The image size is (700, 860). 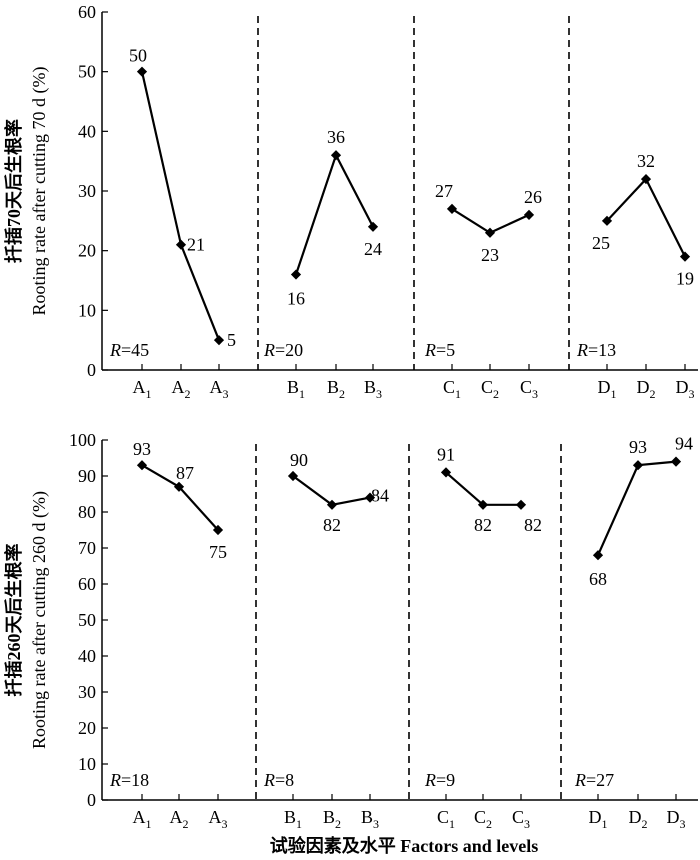 What do you see at coordinates (521, 504) in the screenshot?
I see `data-point-c3` at bounding box center [521, 504].